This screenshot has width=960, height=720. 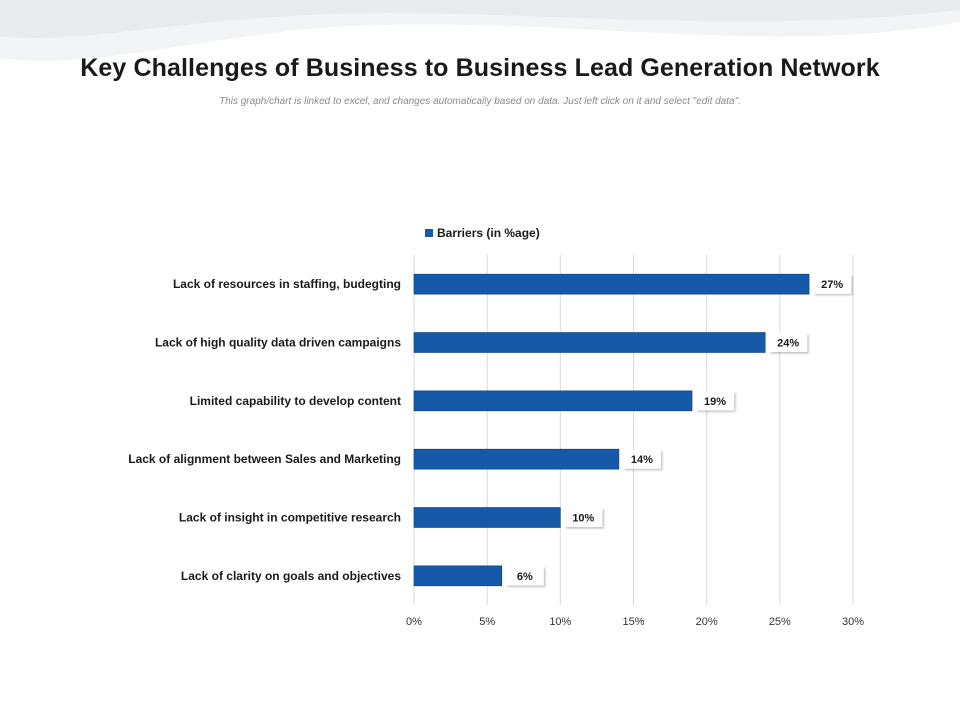 I want to click on category-label: Limited capability to develop content, so click(x=295, y=401).